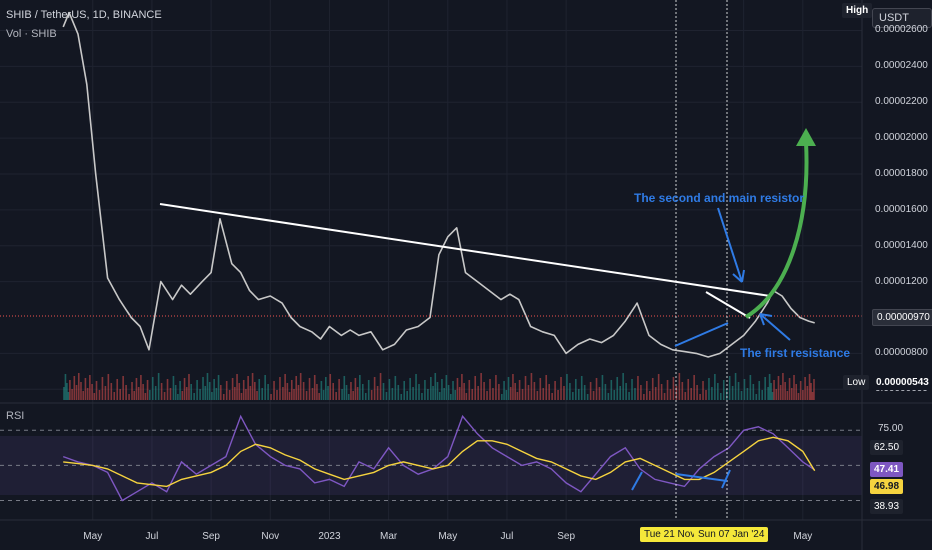  Describe the element at coordinates (856, 382) in the screenshot. I see `low-label: Low` at that location.